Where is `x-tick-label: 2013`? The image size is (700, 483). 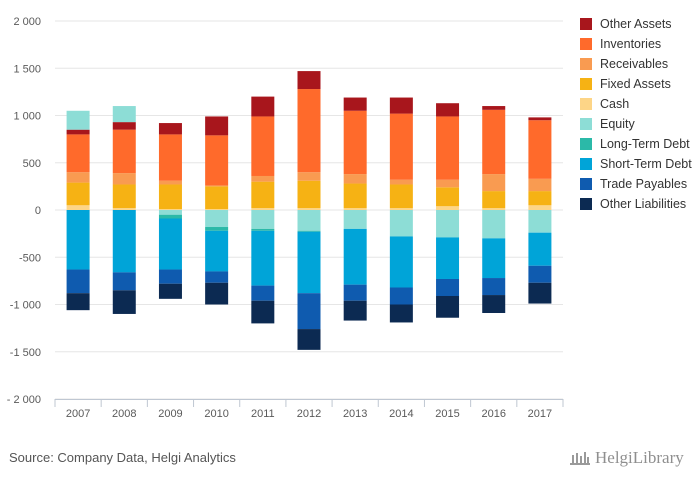
x-tick-label: 2013 is located at coordinates (355, 414).